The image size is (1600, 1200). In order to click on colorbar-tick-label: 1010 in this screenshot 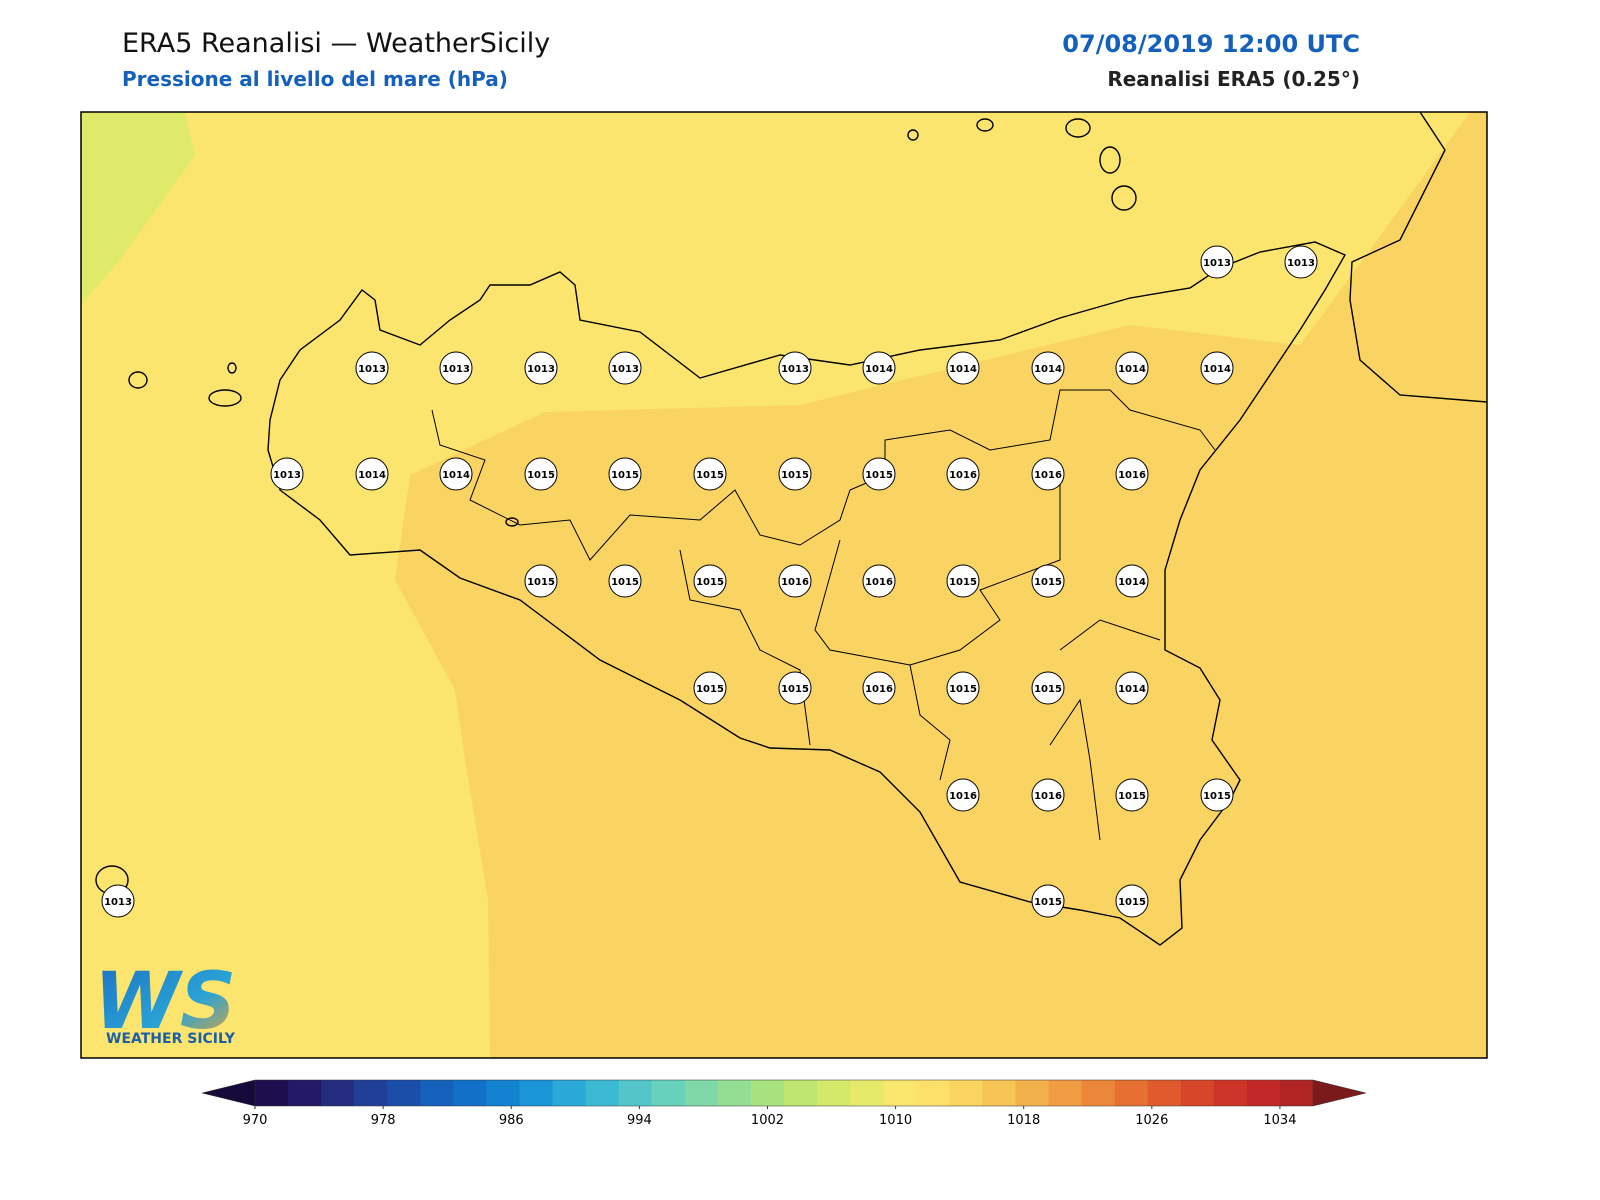, I will do `click(895, 1120)`.